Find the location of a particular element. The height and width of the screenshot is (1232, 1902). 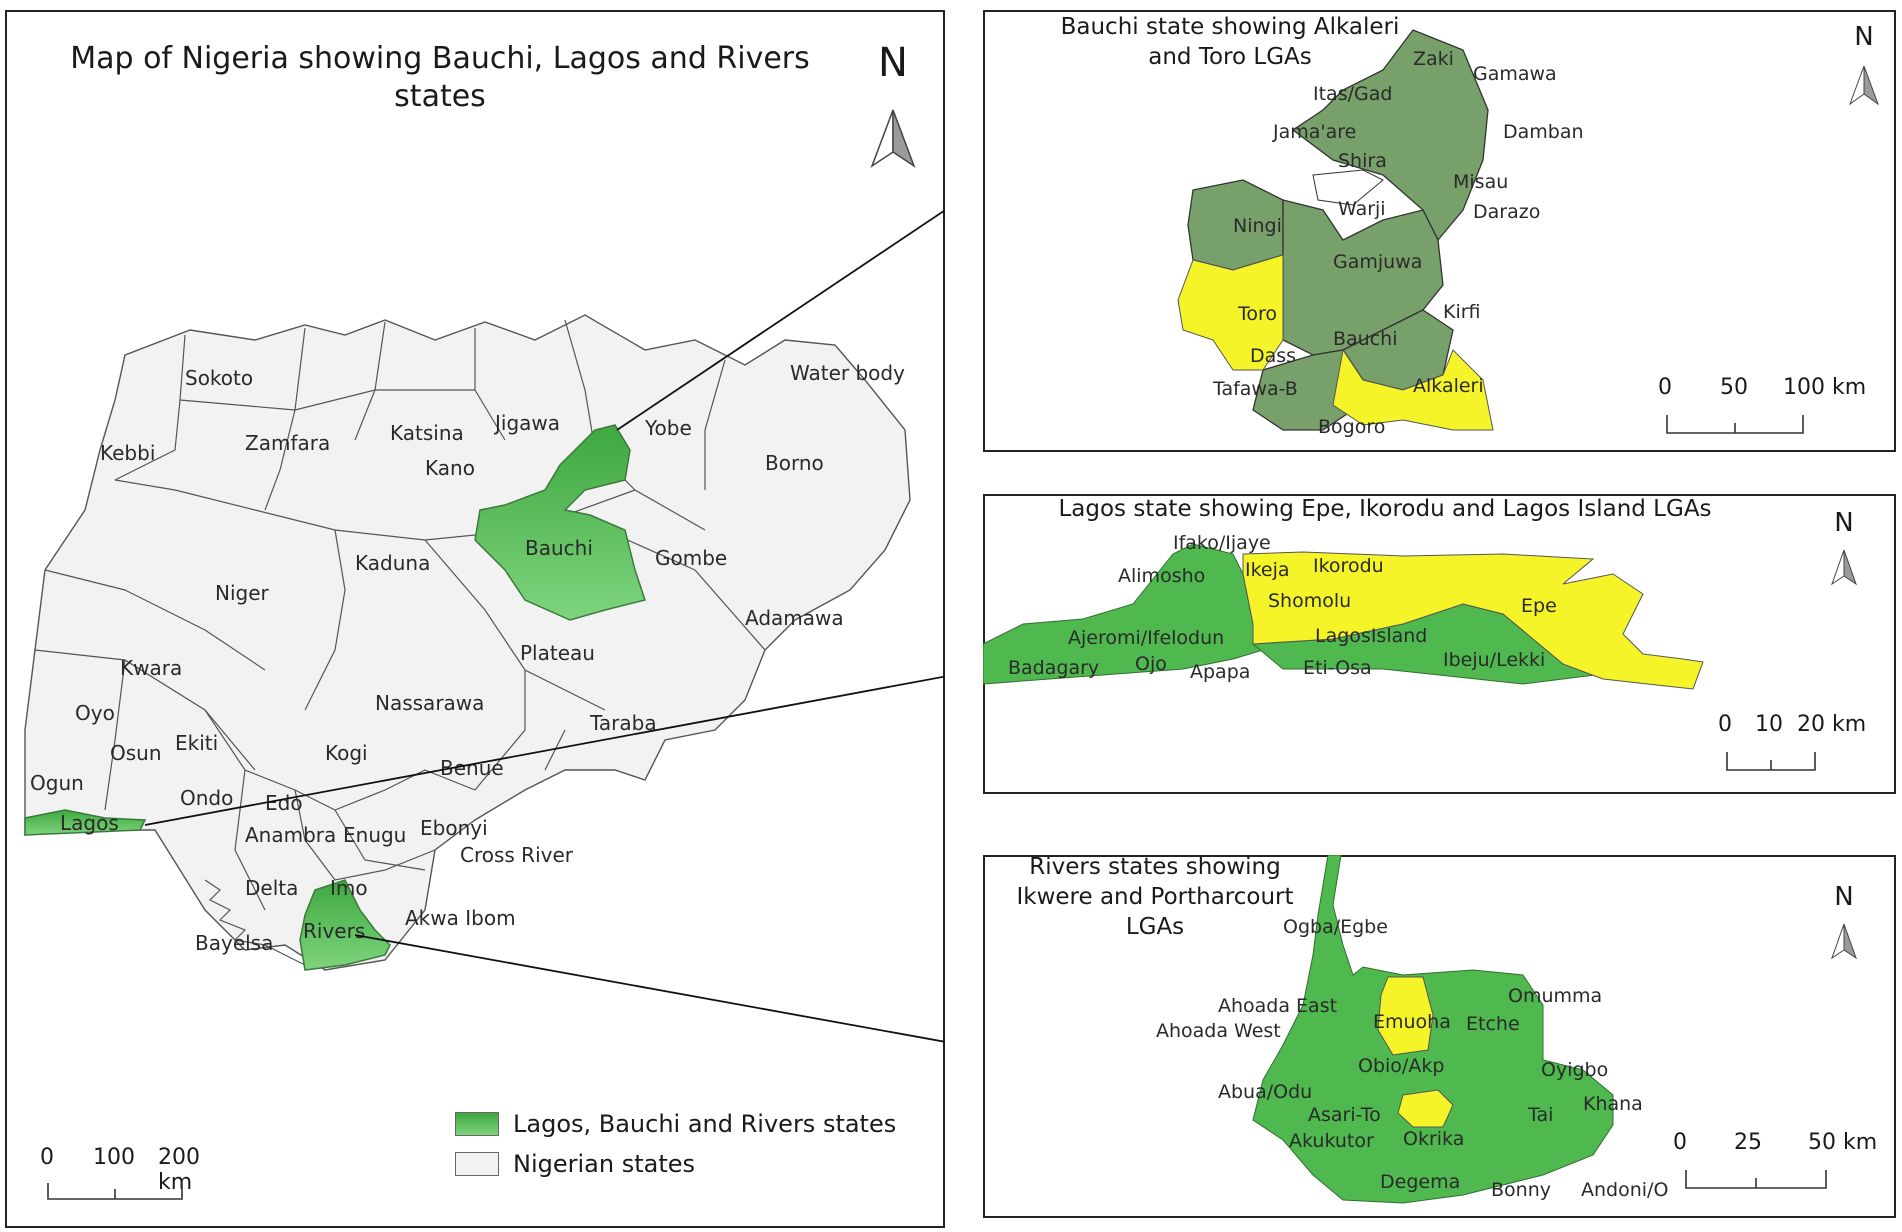

state-label: Akwa Ibom is located at coordinates (460, 918).